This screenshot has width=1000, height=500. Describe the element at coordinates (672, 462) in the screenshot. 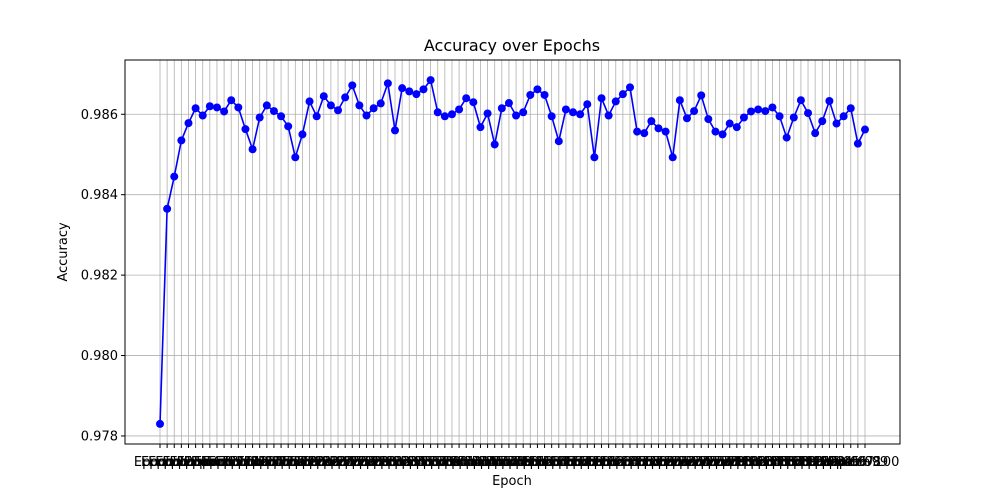

I see `x-tick-label: Epoch 73` at that location.